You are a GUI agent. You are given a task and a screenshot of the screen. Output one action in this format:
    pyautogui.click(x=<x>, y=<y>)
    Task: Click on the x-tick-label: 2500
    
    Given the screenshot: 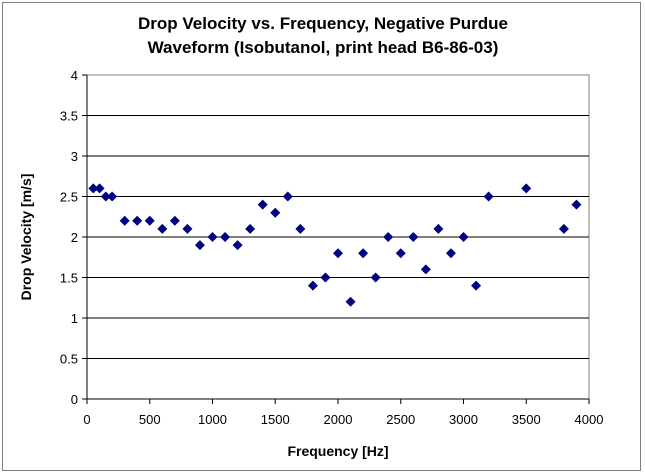 What is the action you would take?
    pyautogui.click(x=400, y=419)
    